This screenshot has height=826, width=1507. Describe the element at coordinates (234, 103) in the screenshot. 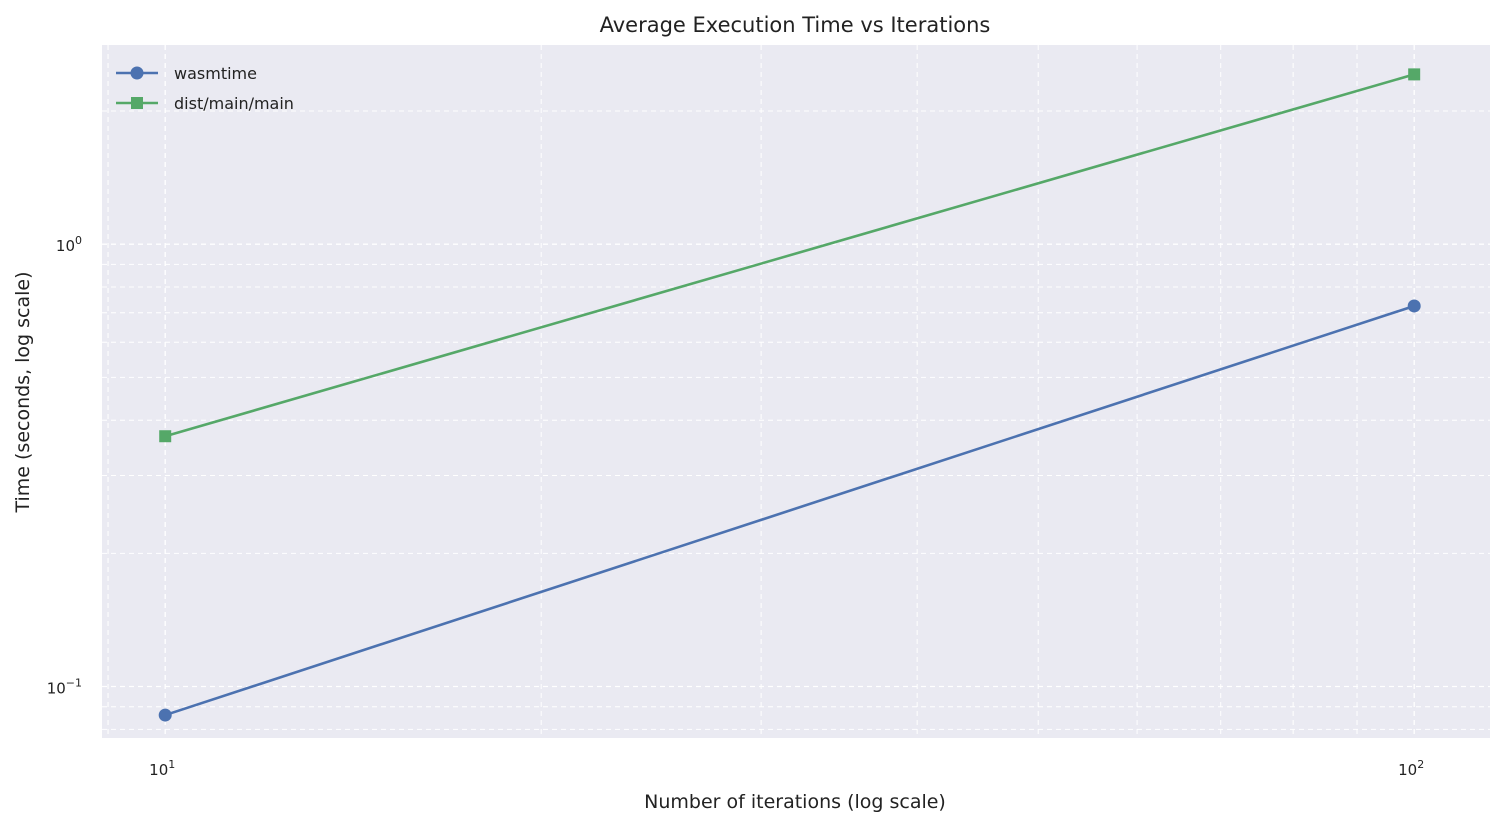

I see `legend-label: dist/main/main` at that location.